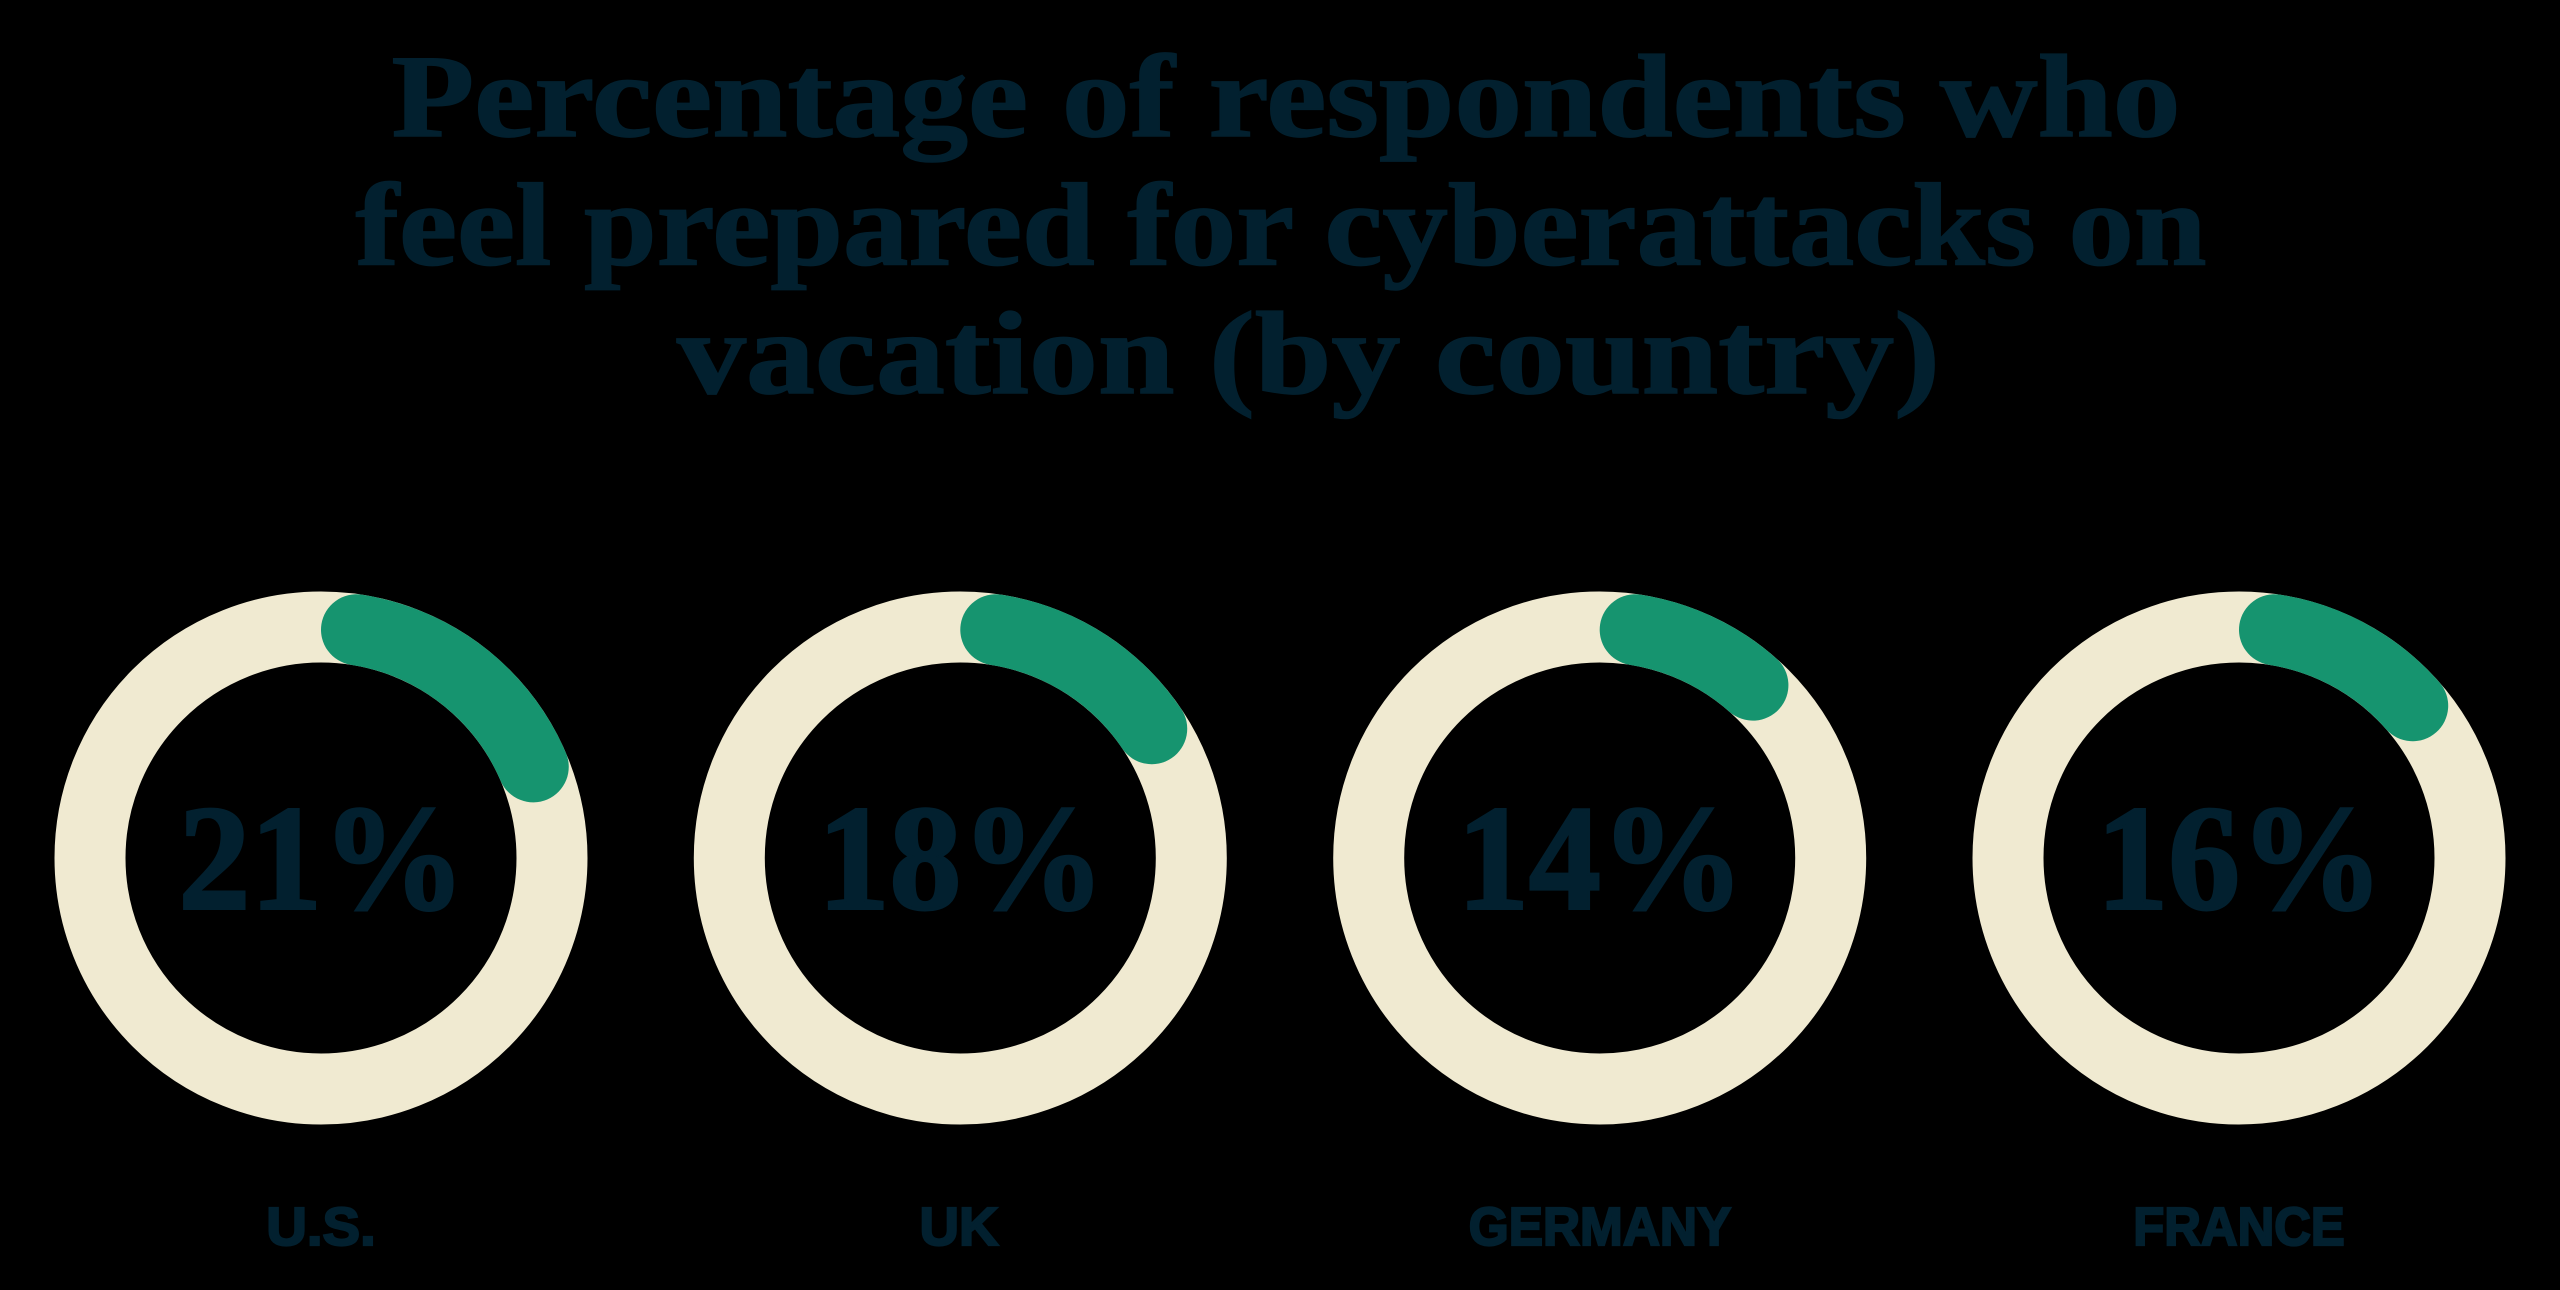 This screenshot has width=2560, height=1290. Describe the element at coordinates (1308, 353) in the screenshot. I see `svg-text: vacation (by country)` at that location.